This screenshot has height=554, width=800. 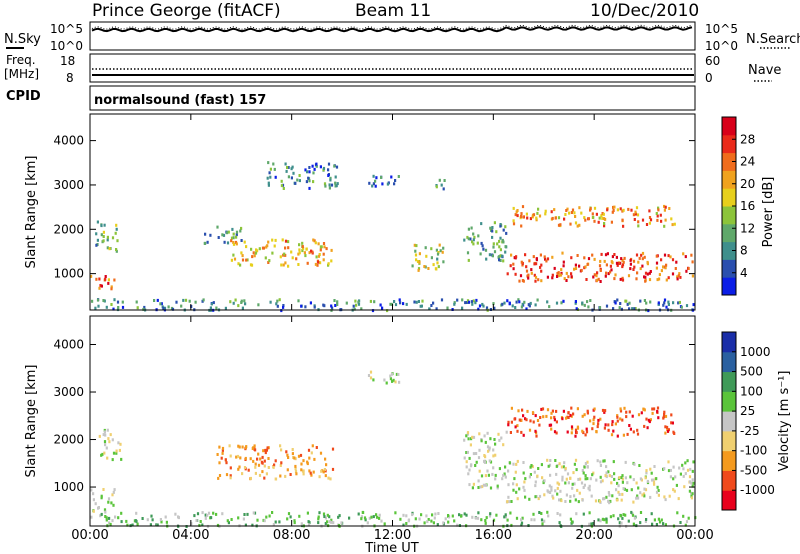 I want to click on velocity-colorbar-frame, so click(x=729, y=421).